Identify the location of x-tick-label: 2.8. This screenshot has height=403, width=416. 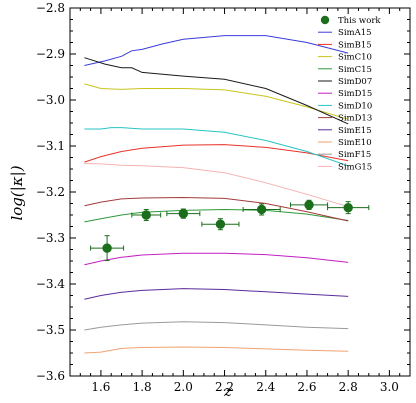
(348, 387).